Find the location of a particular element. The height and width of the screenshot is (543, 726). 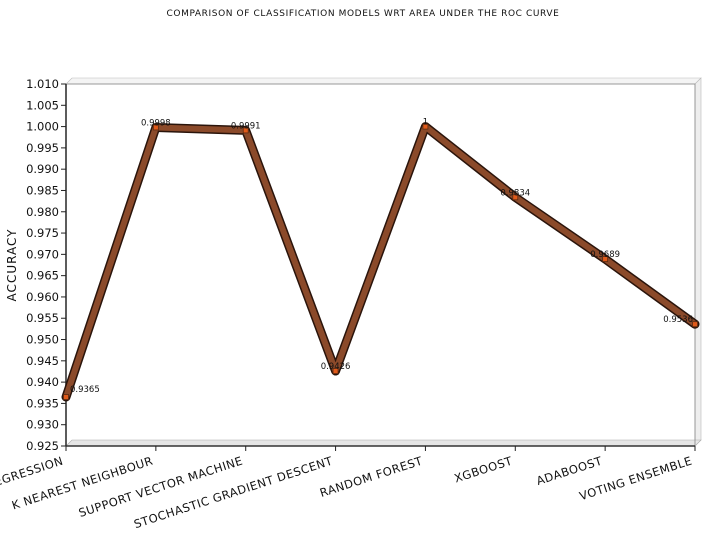

y-tick-label: 0.970 is located at coordinates (42, 254).